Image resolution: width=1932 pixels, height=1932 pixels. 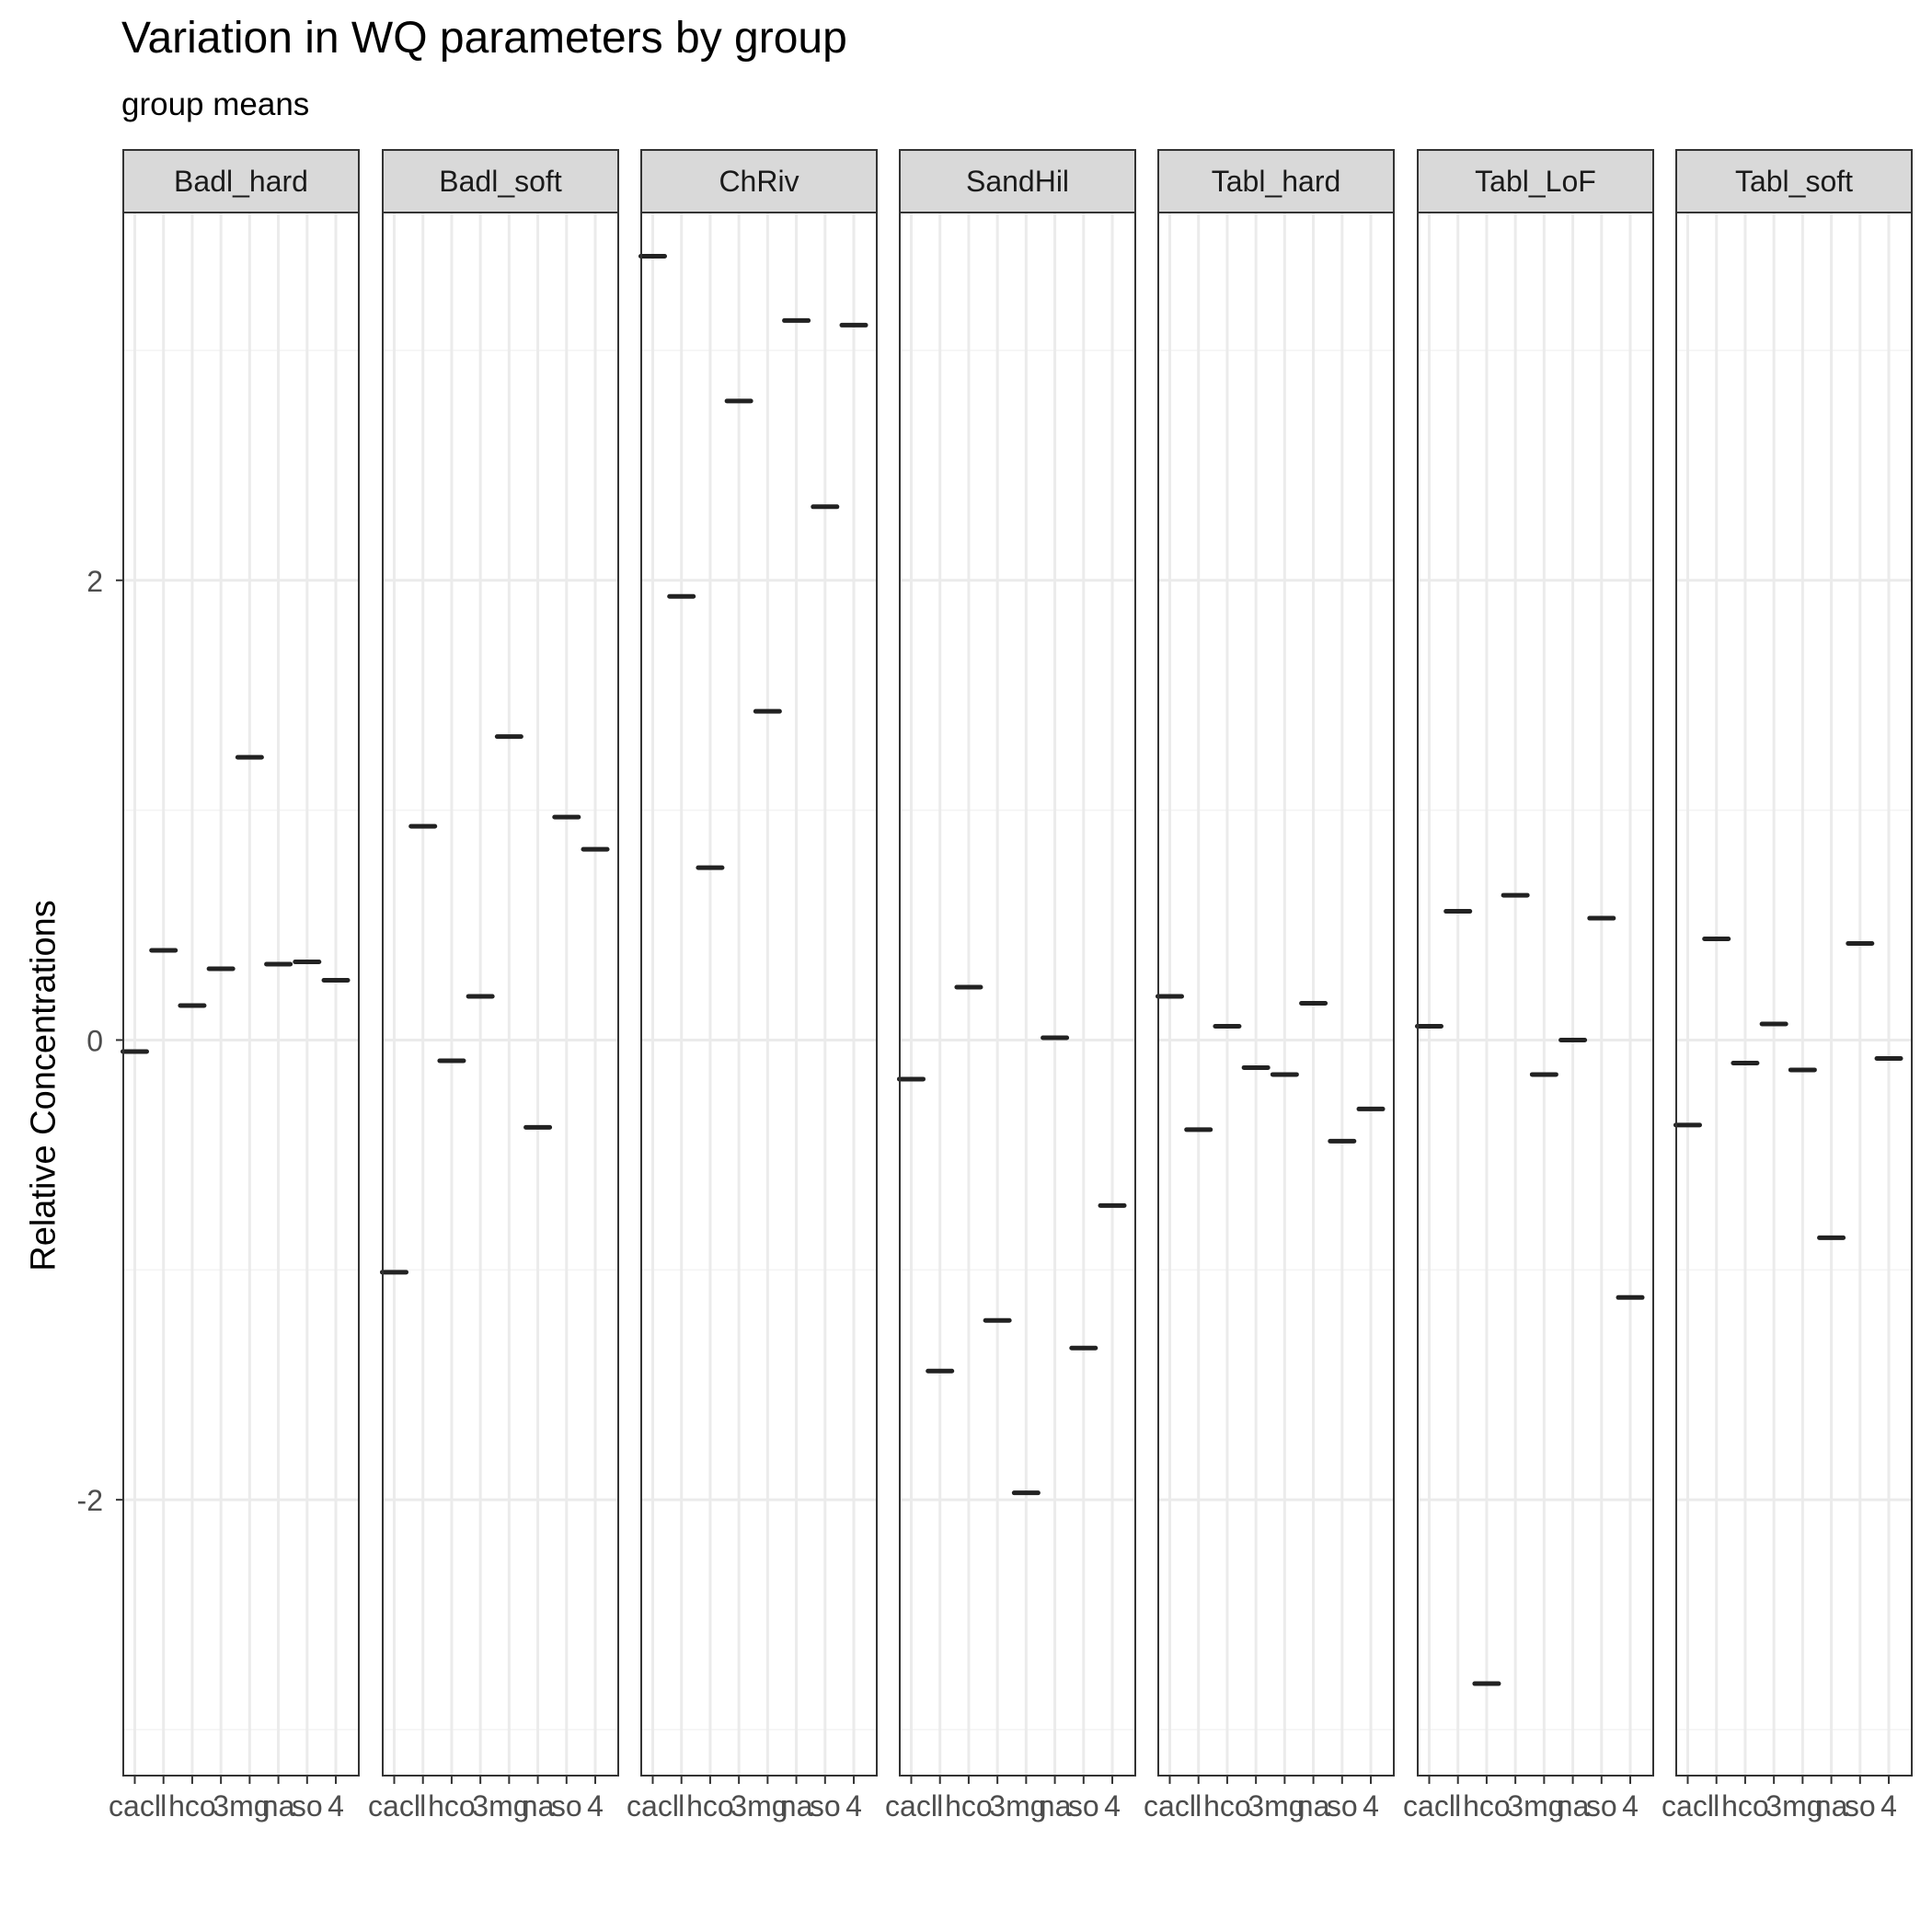 I want to click on facet-label: ChRiv, so click(x=759, y=181).